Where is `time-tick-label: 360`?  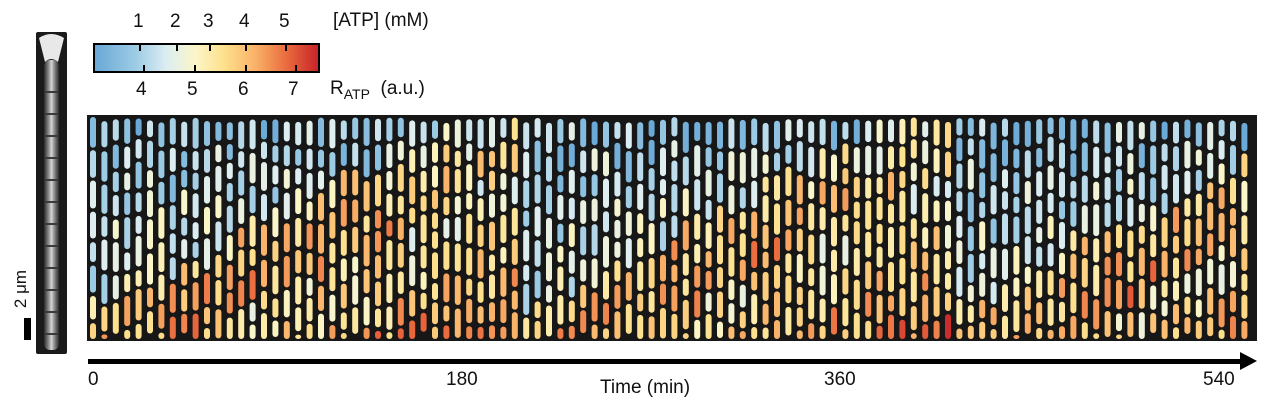
time-tick-label: 360 is located at coordinates (840, 379).